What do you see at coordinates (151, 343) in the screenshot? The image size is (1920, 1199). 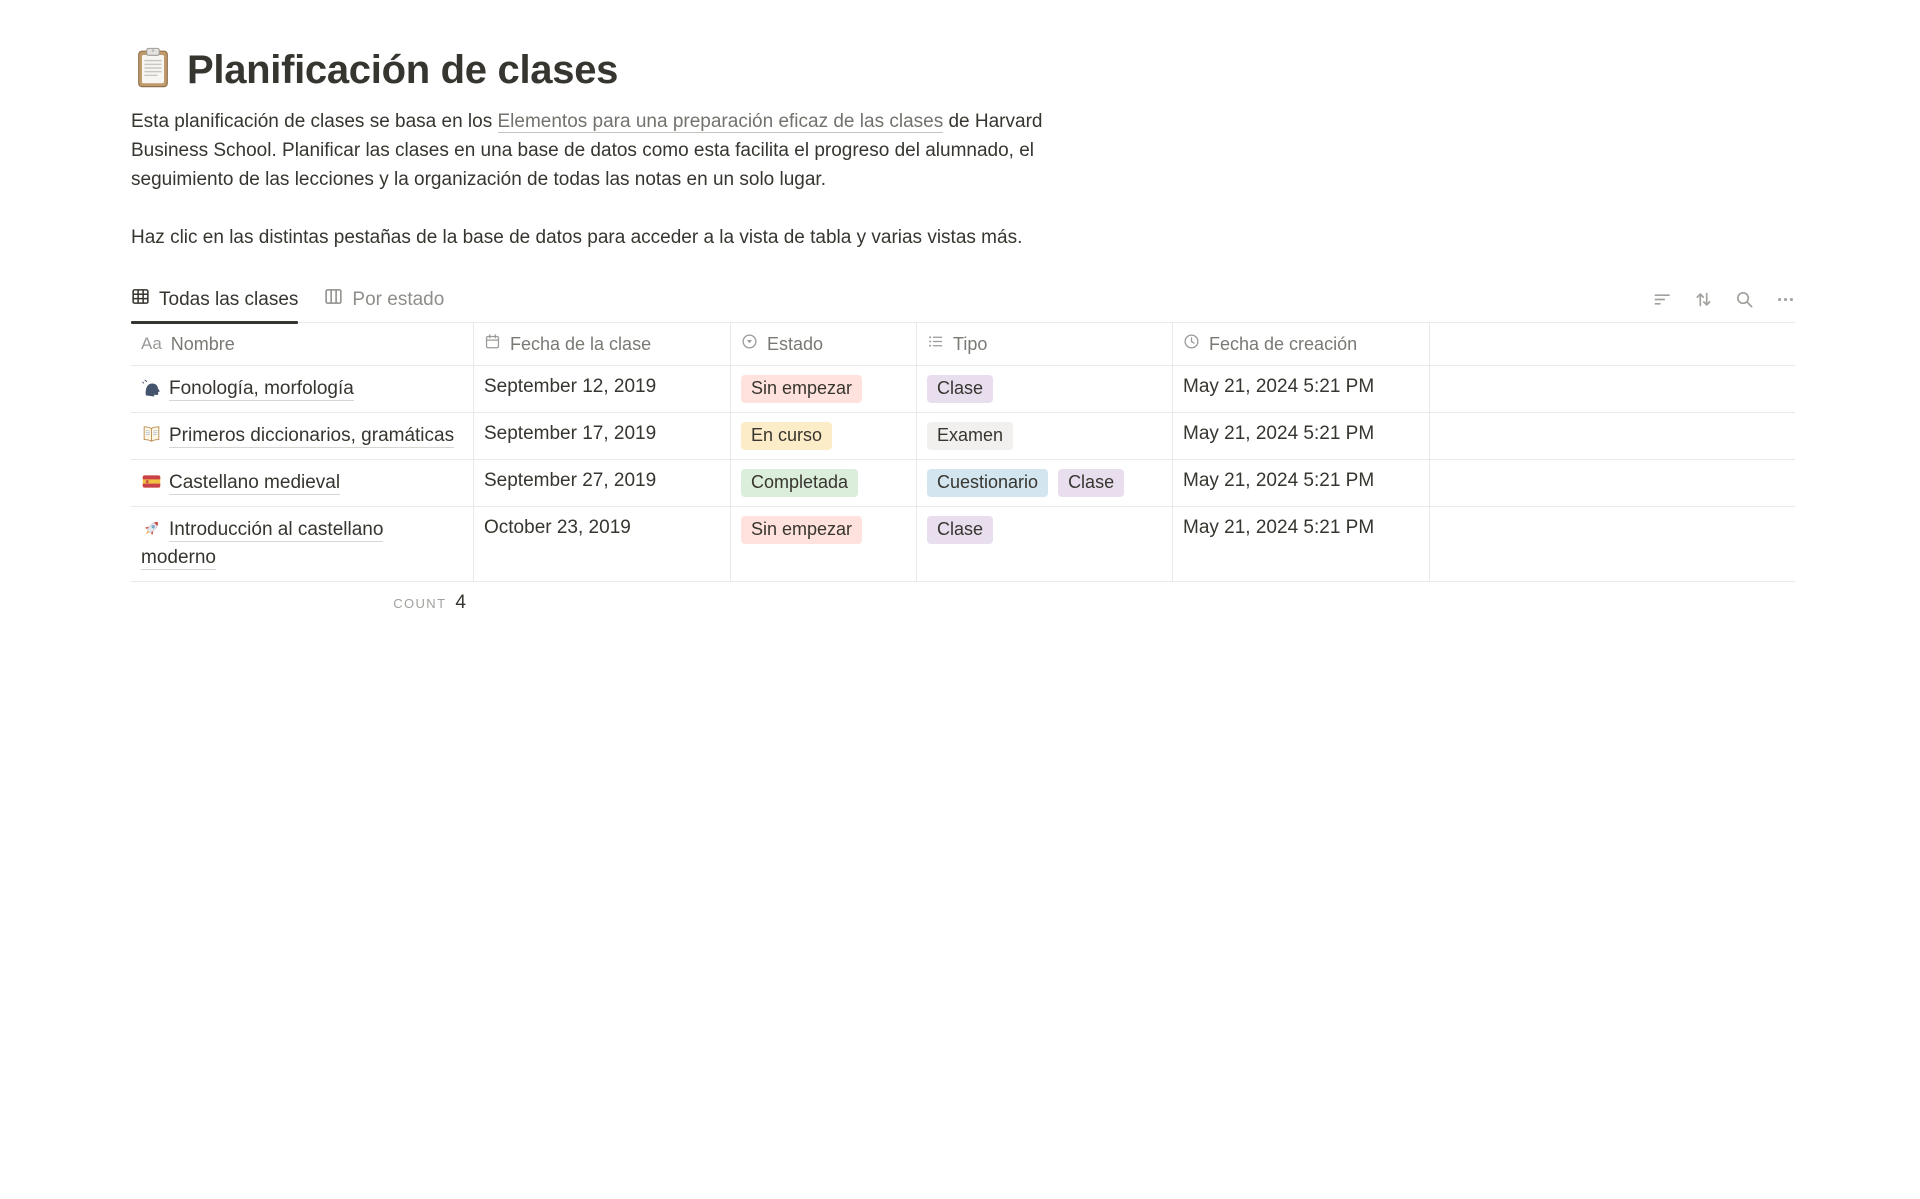 I see `text-icon: Aa` at bounding box center [151, 343].